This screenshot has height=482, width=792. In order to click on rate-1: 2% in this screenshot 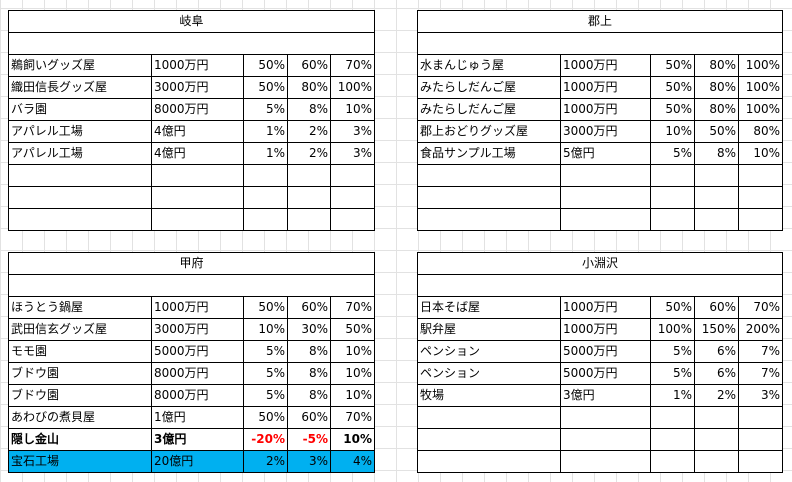, I will do `click(265, 461)`.